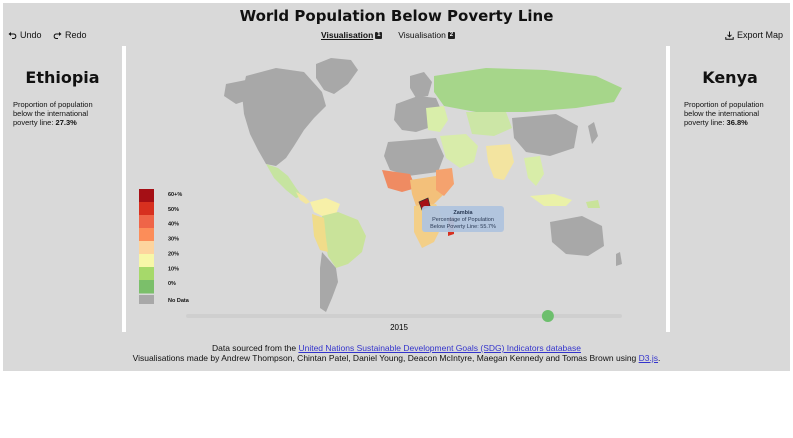 Image resolution: width=793 pixels, height=438 pixels. Describe the element at coordinates (388, 35) in the screenshot. I see `visualisation-tabs: Visualisation 1 Visualisation 2` at that location.